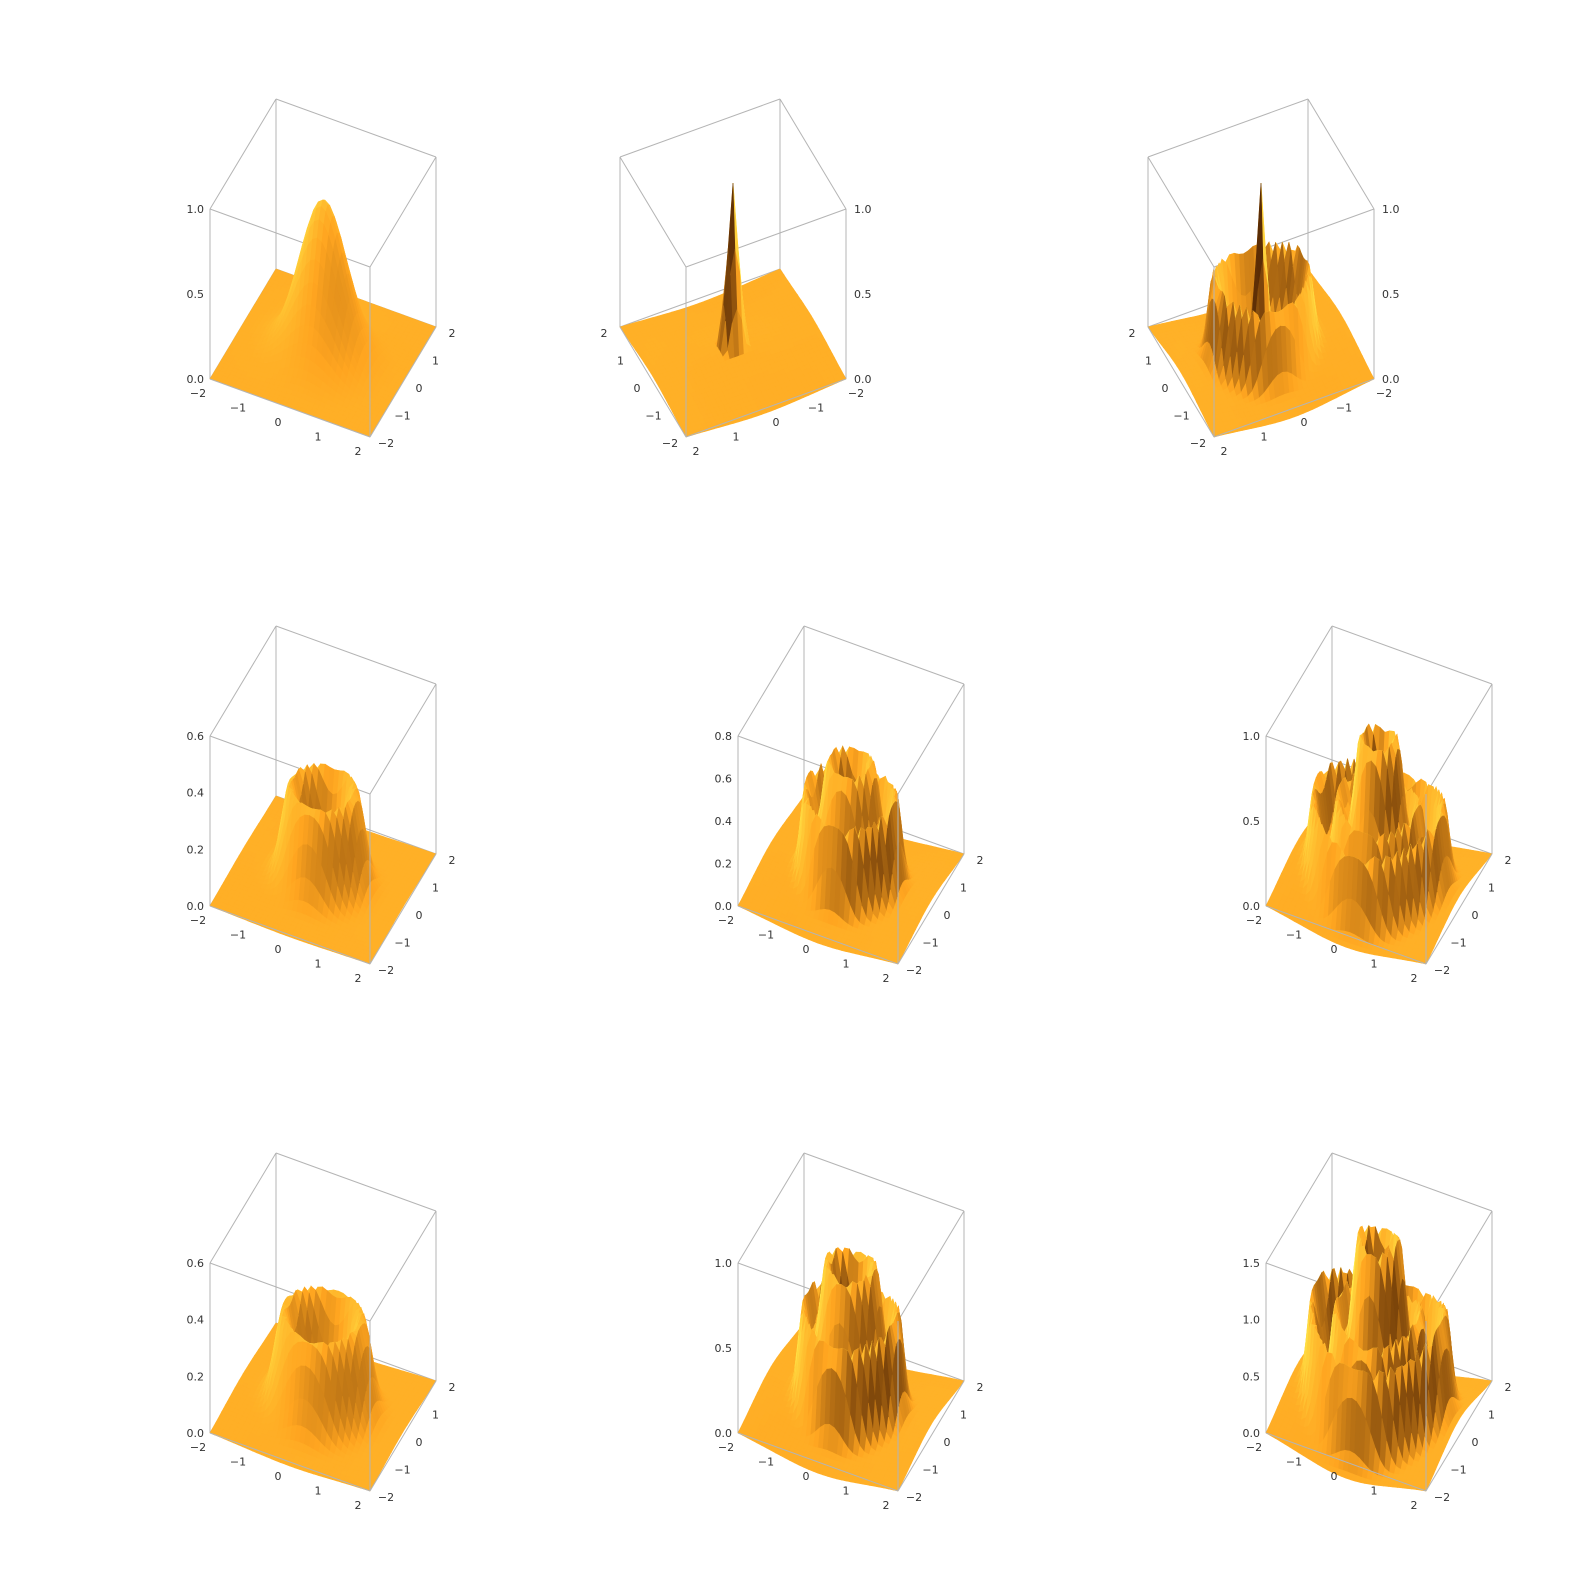 Image resolution: width=1585 pixels, height=1581 pixels. What do you see at coordinates (264, 790) in the screenshot?
I see `surface-plot-4: −2 −1 0 1 2 −2 −1 0 1 2 0.0 0.2 0.4 0.6` at bounding box center [264, 790].